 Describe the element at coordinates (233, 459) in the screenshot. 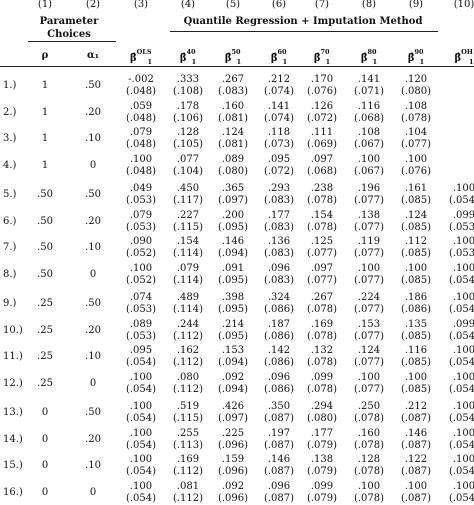

I see `estimate-cell: .159` at that location.